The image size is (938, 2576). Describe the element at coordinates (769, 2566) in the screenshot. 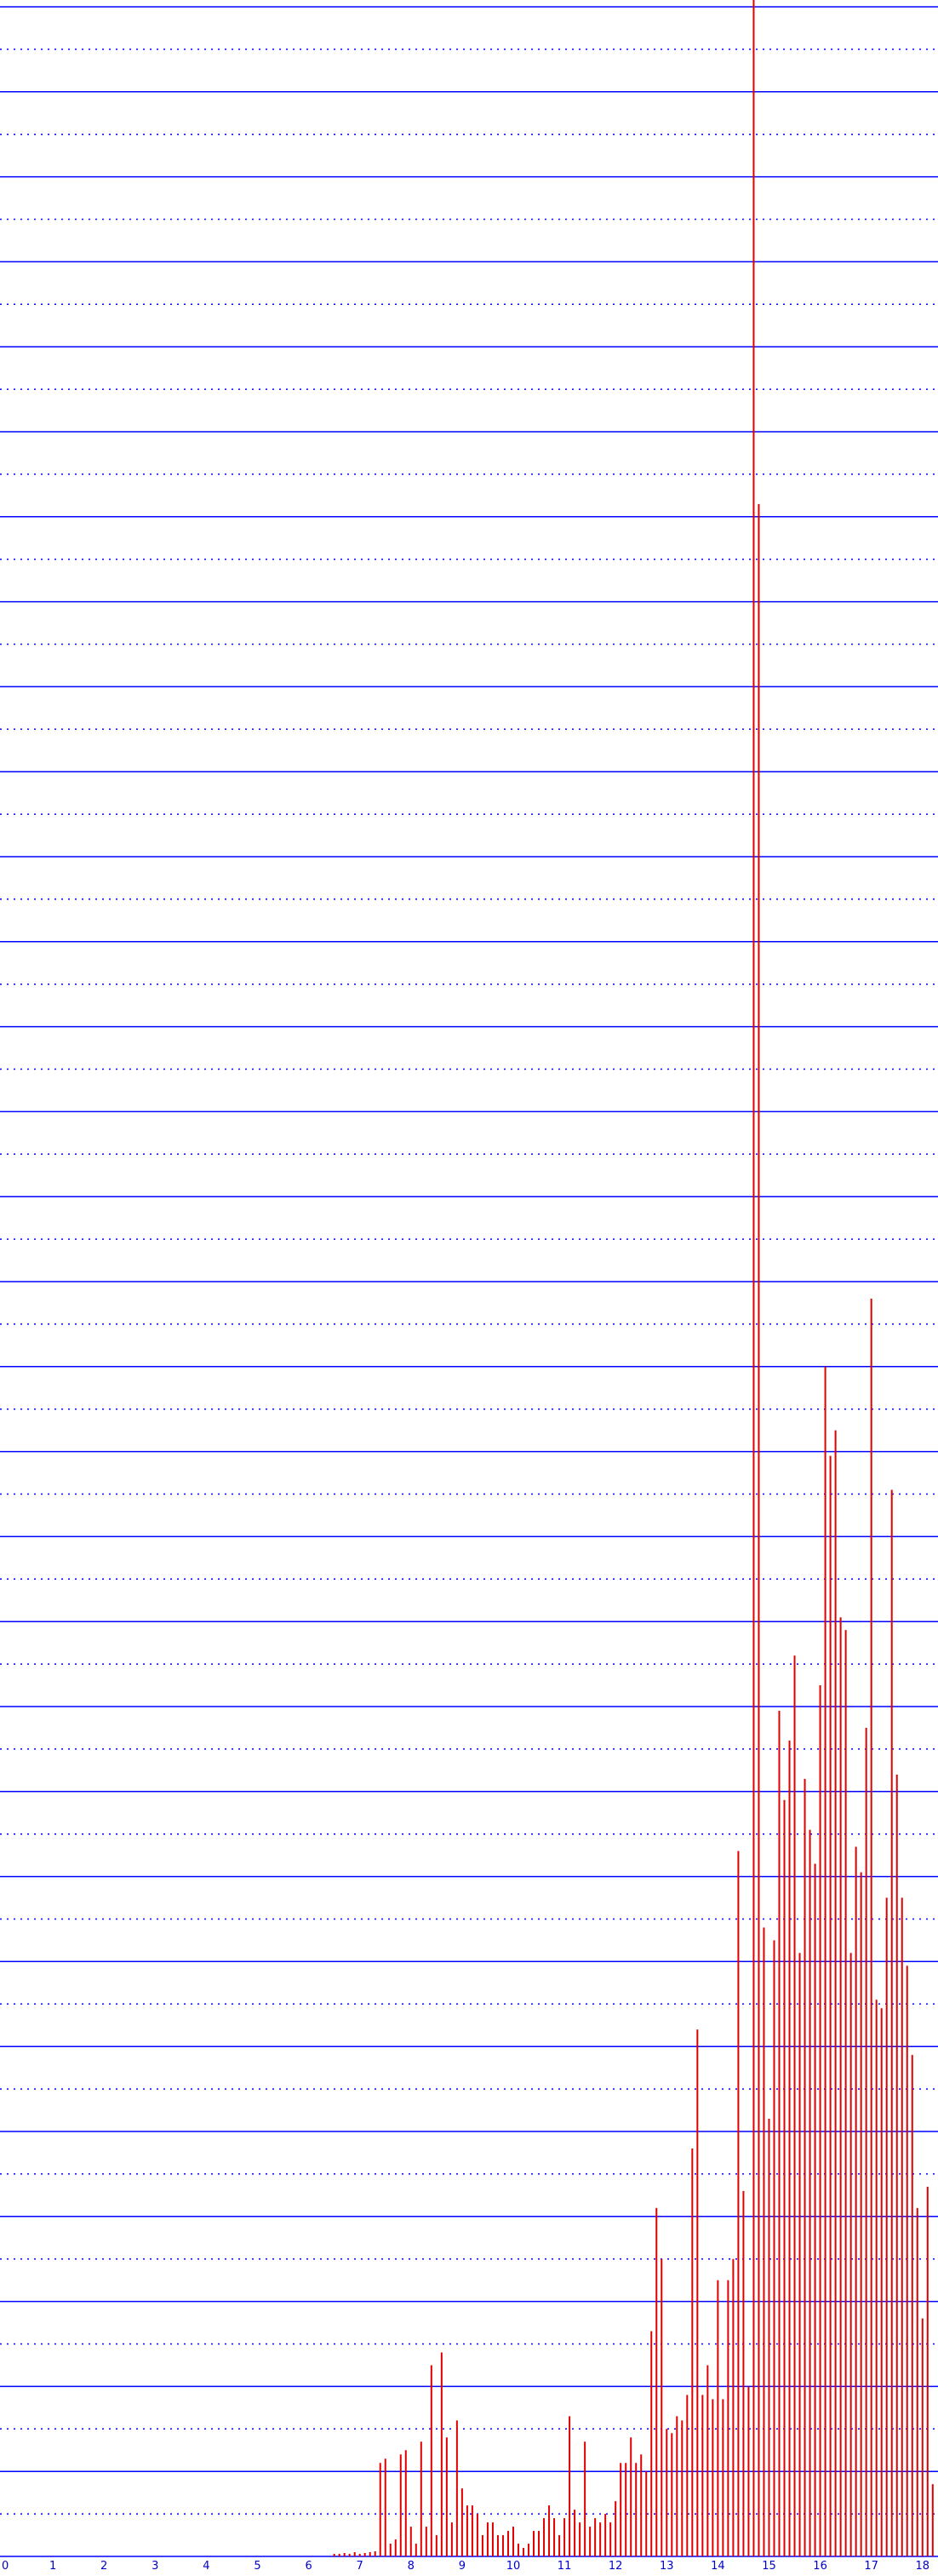

I see `x-tick-label: 15` at that location.